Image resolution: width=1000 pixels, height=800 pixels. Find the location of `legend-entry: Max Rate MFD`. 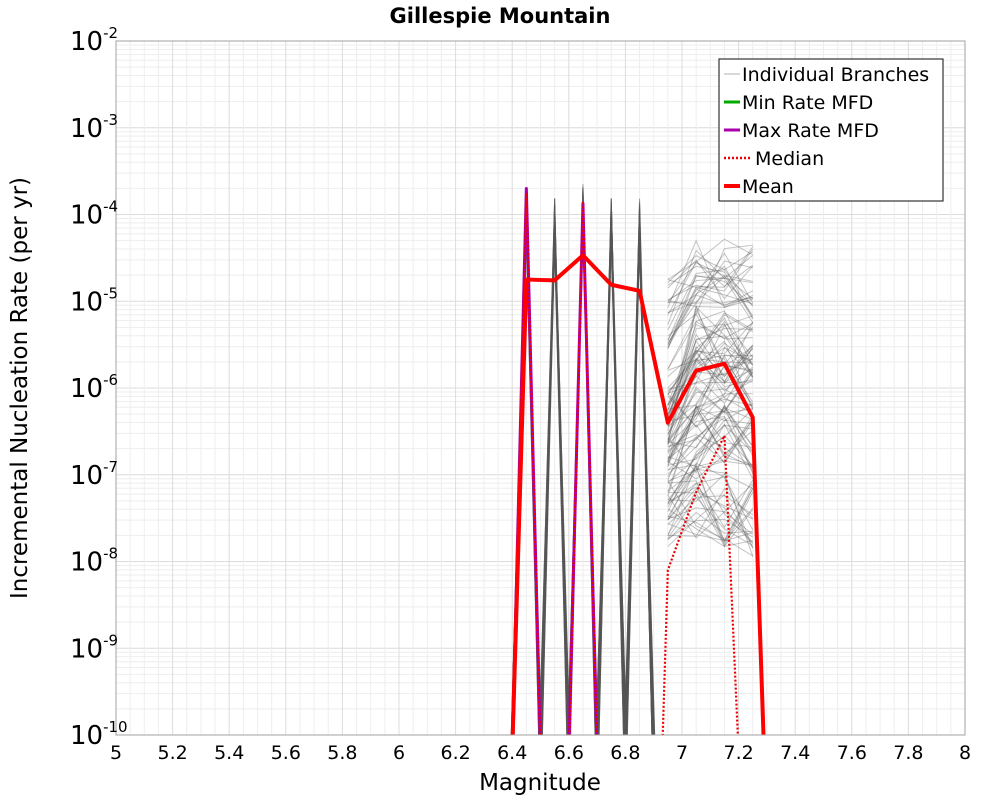

legend-entry: Max Rate MFD is located at coordinates (801, 131).